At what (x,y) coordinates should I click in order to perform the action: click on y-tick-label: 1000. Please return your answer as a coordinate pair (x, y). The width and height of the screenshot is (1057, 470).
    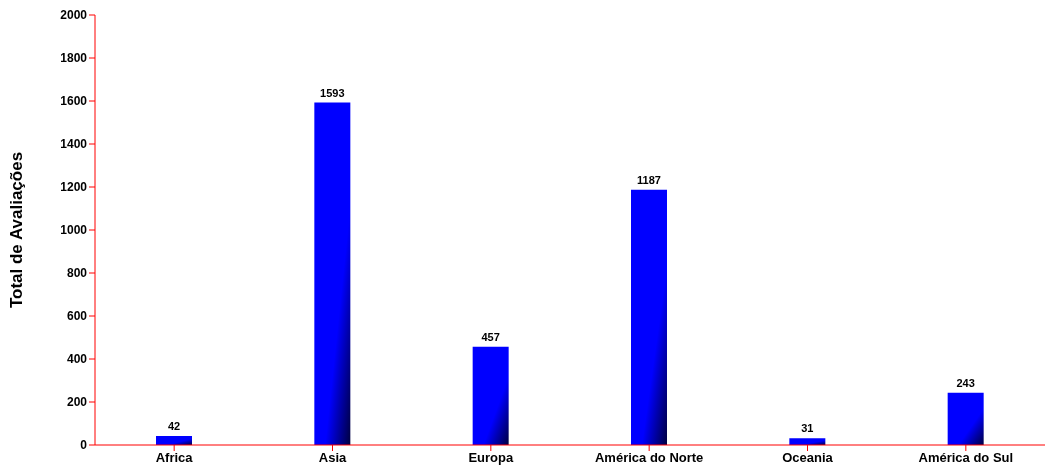
    Looking at the image, I should click on (74, 230).